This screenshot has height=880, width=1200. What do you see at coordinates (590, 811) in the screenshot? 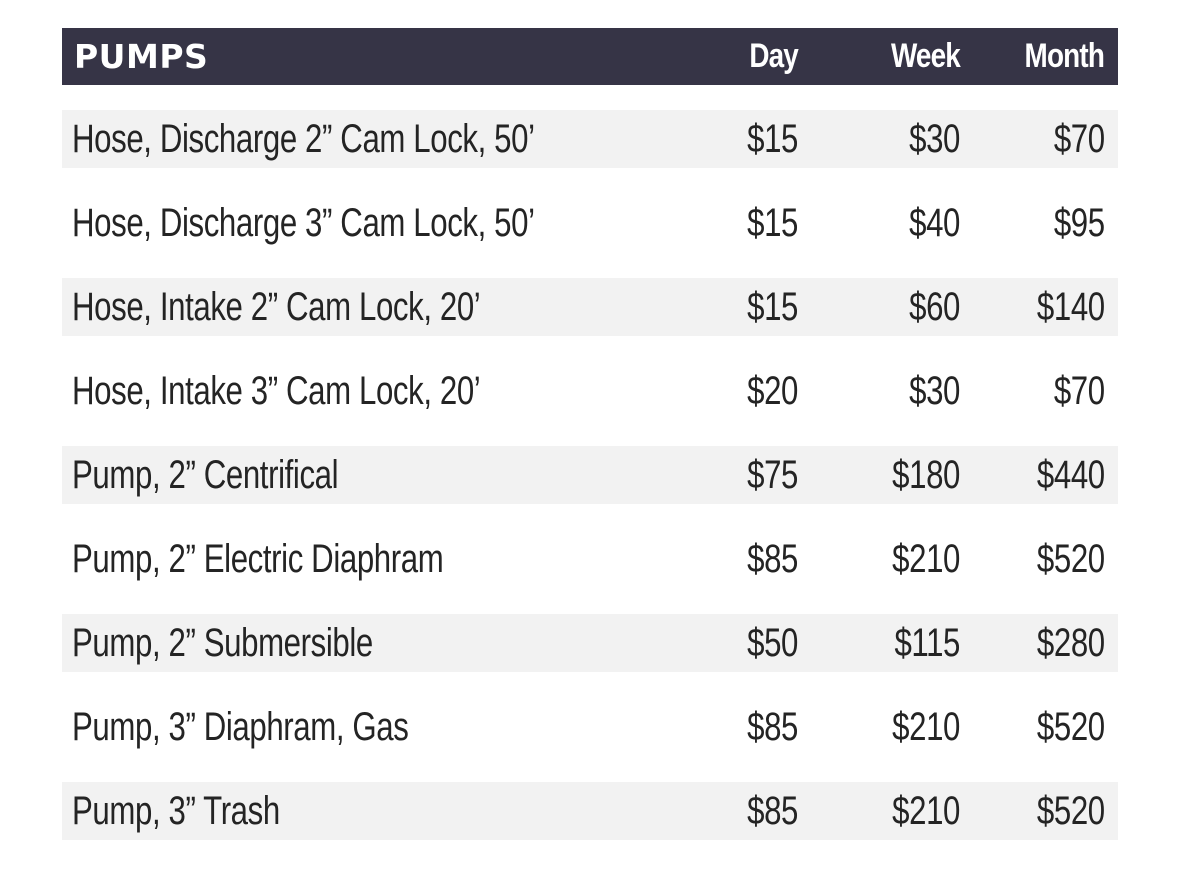
I see `table-row: Pump, 3” Trash $85 $210 $520` at bounding box center [590, 811].